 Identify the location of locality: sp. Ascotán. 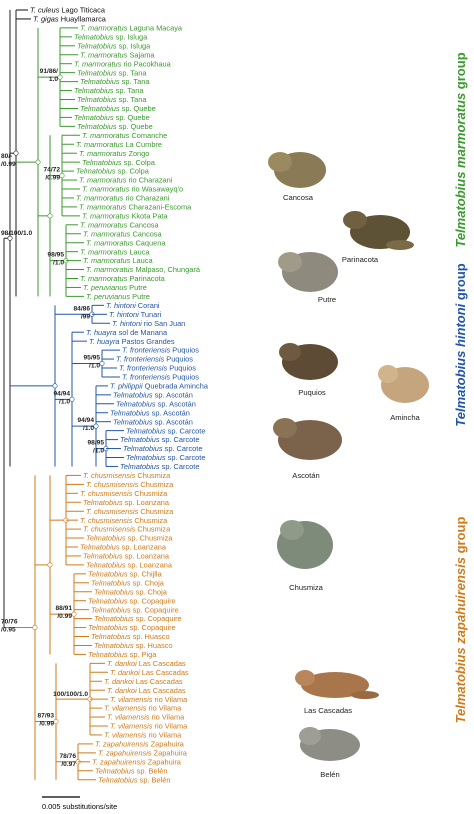
(174, 394).